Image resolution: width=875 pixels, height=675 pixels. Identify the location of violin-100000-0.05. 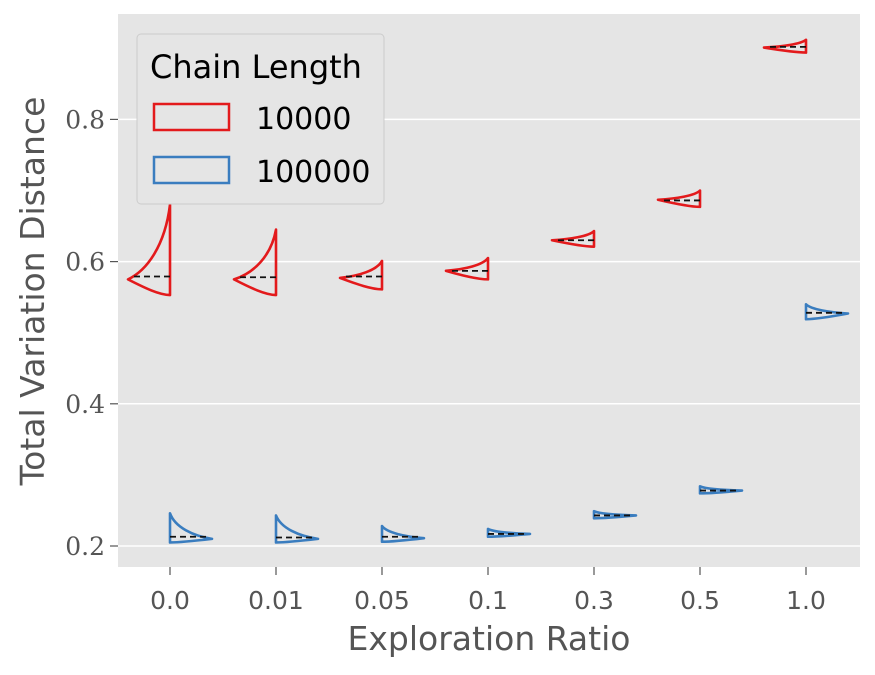
(403, 534).